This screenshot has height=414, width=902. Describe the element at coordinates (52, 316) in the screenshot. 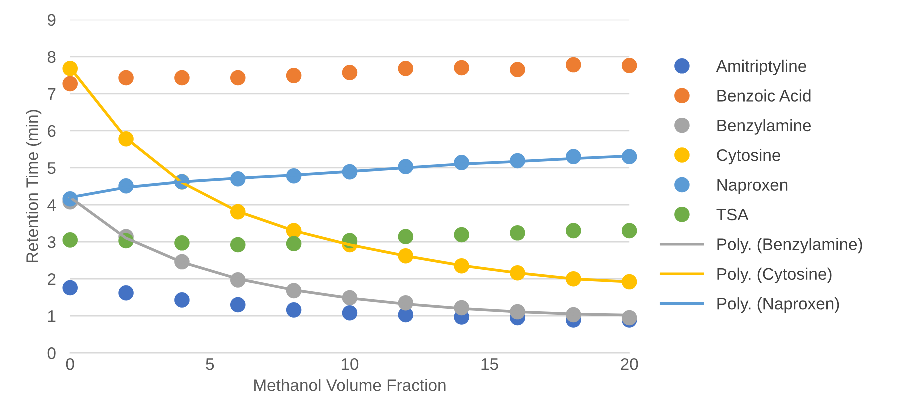

I see `y-tick-label: 1` at that location.